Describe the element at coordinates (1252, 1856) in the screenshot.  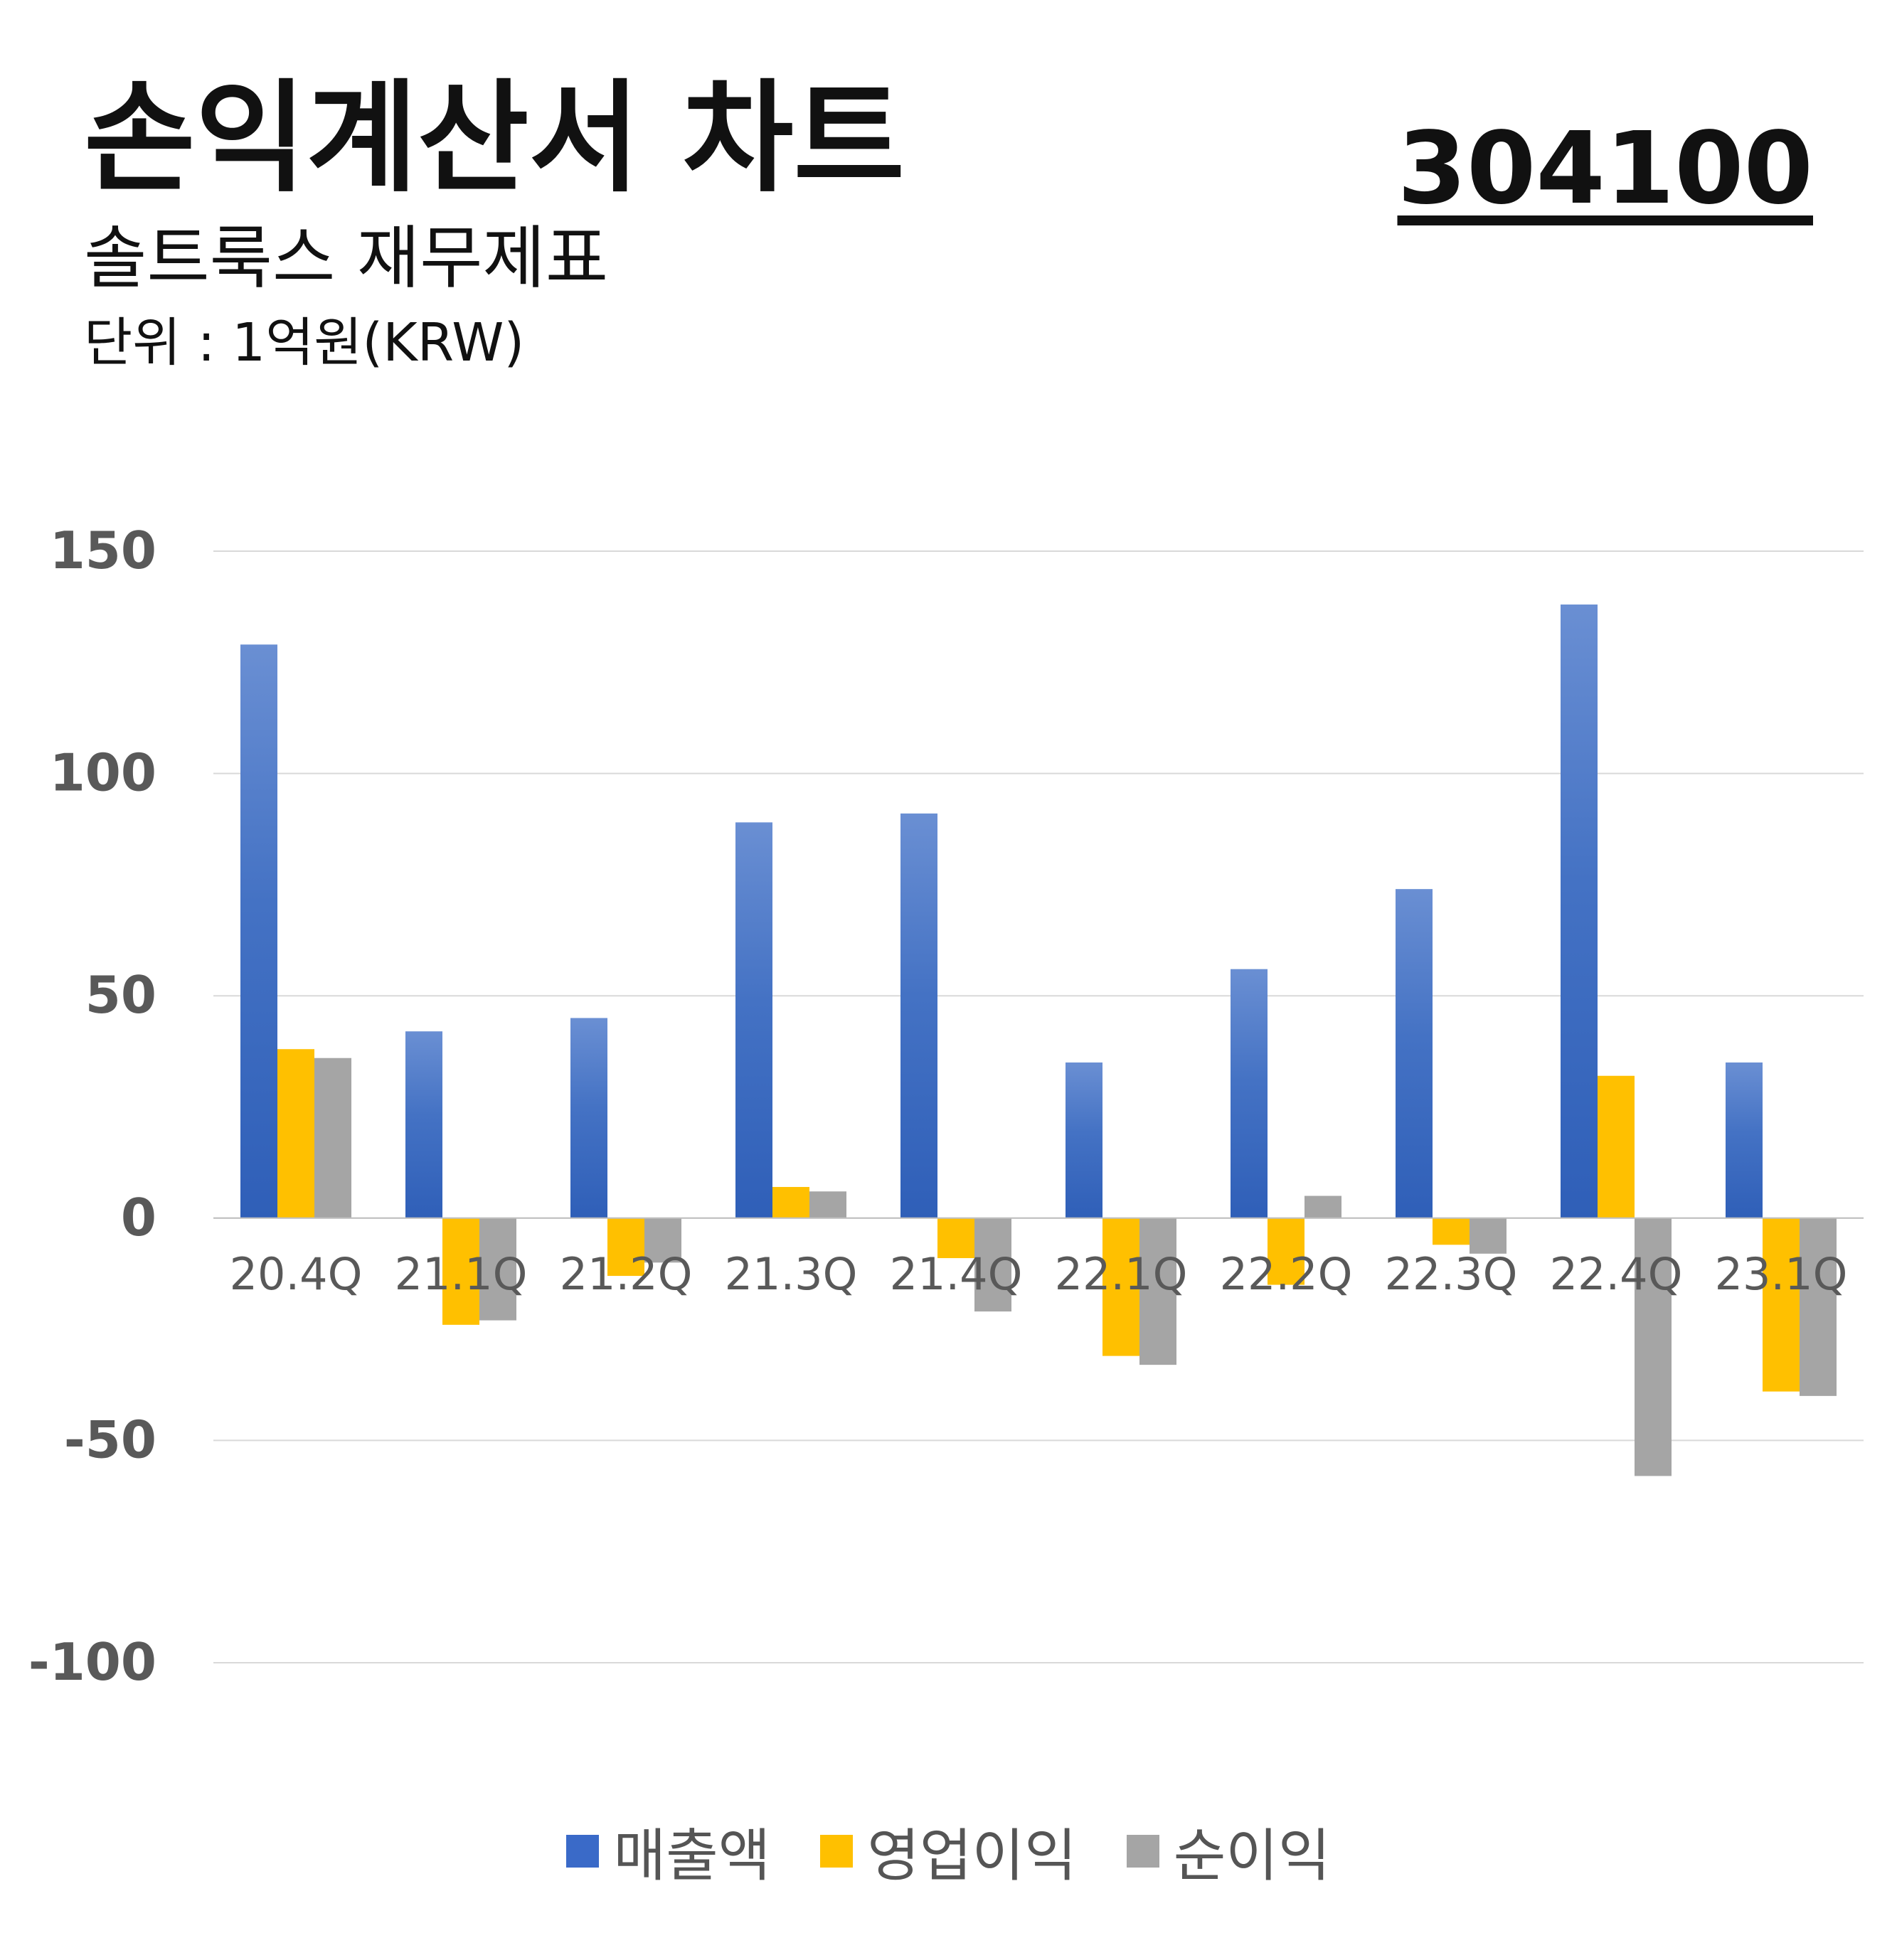
I see `legend-label: 순이익` at that location.